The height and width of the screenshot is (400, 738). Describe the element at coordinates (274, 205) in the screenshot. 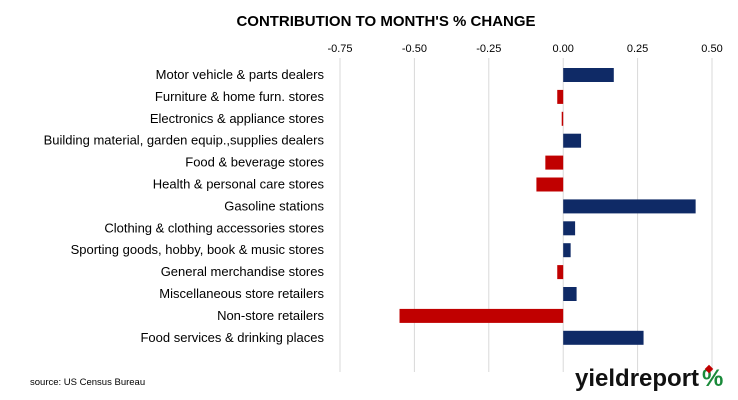

I see `category-label: Gasoline stations` at that location.